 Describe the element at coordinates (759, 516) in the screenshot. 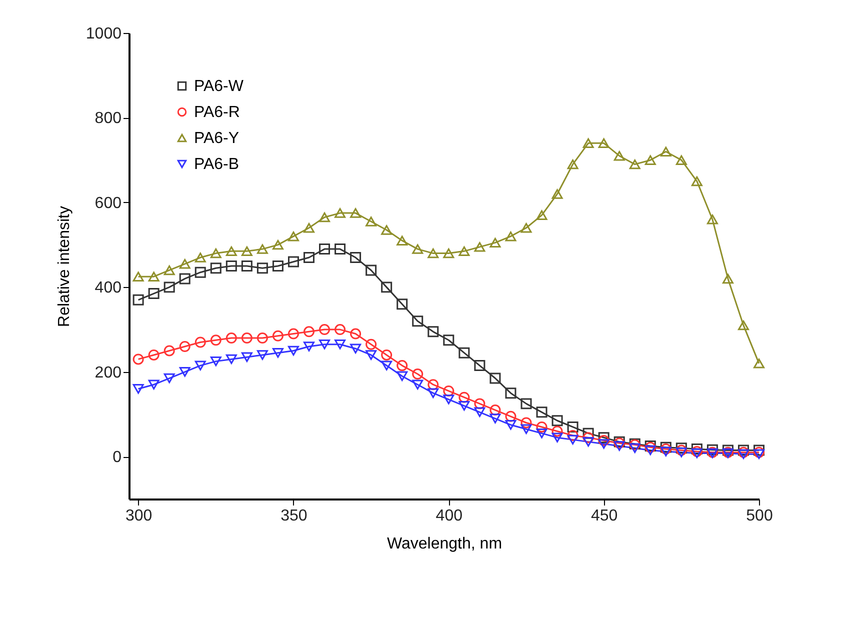

I see `x-tick-label: 500` at that location.